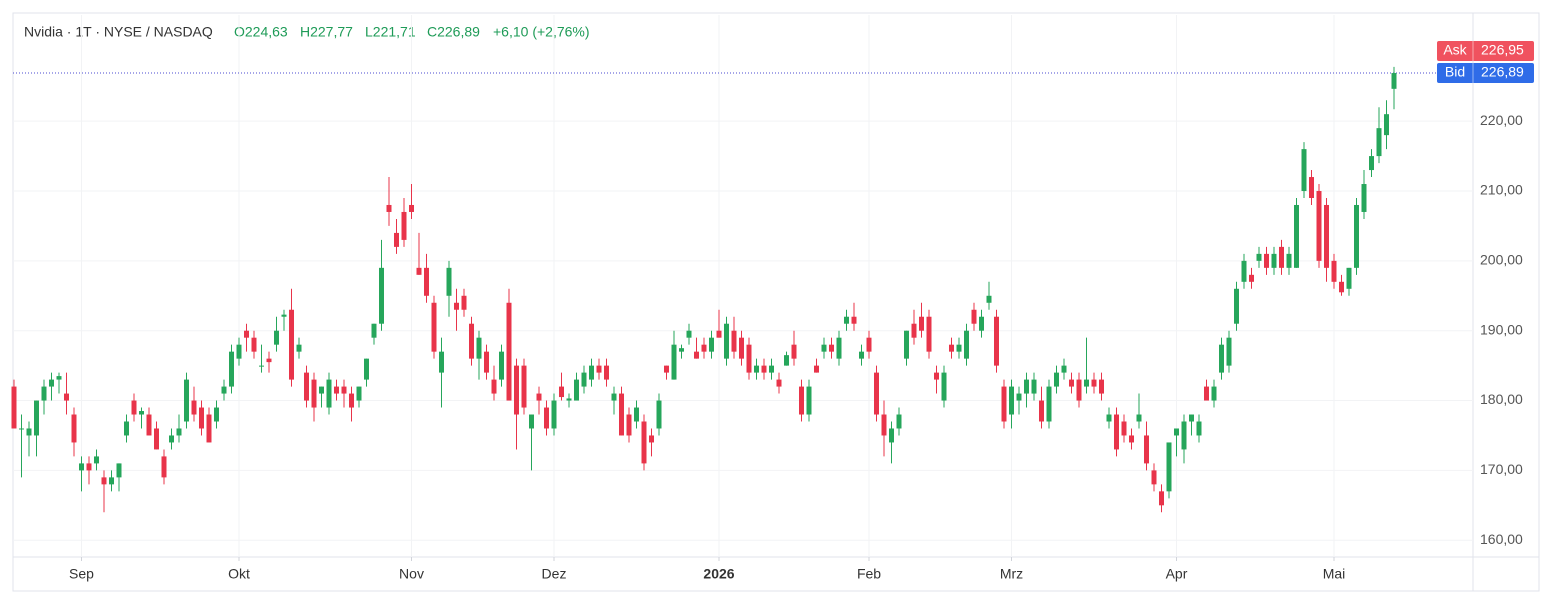 The height and width of the screenshot is (605, 1552). Describe the element at coordinates (554, 574) in the screenshot. I see `x-tick-label: Dez` at that location.